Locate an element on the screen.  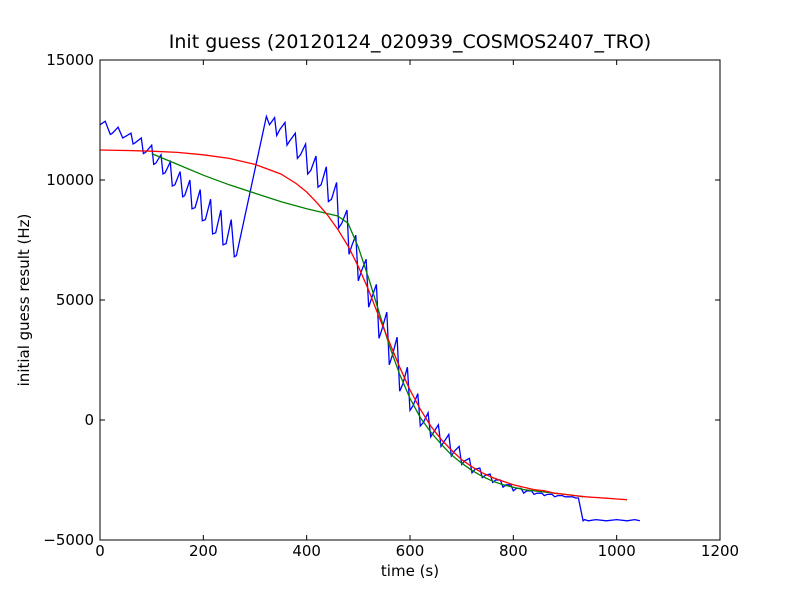
y-tick-label: 5000 is located at coordinates (75, 300).